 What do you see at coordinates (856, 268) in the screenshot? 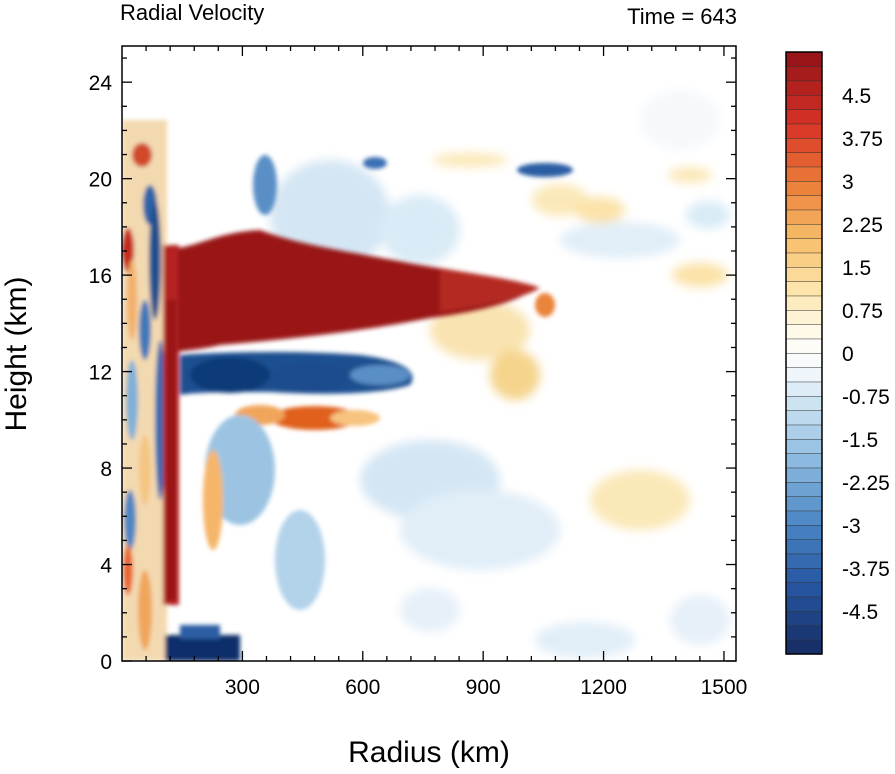
I see `colorbar-label: 1.5` at bounding box center [856, 268].